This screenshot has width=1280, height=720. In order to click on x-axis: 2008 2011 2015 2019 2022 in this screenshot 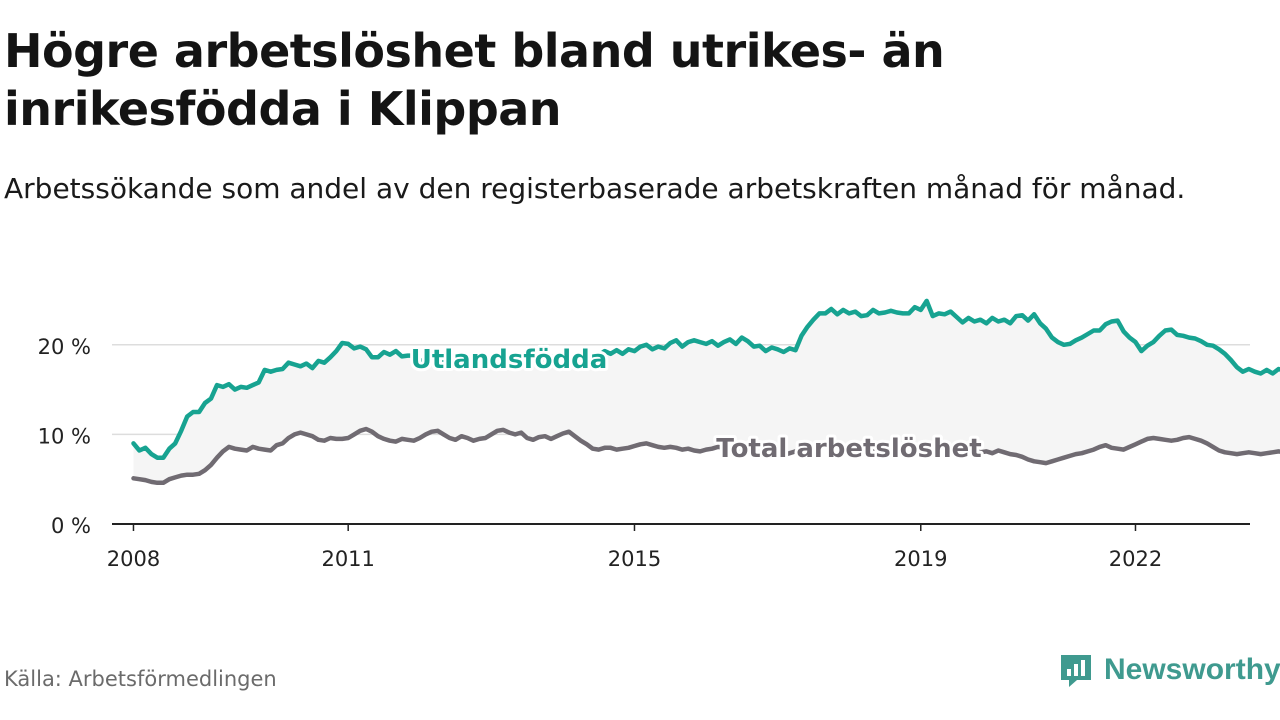, I will do `click(678, 547)`.